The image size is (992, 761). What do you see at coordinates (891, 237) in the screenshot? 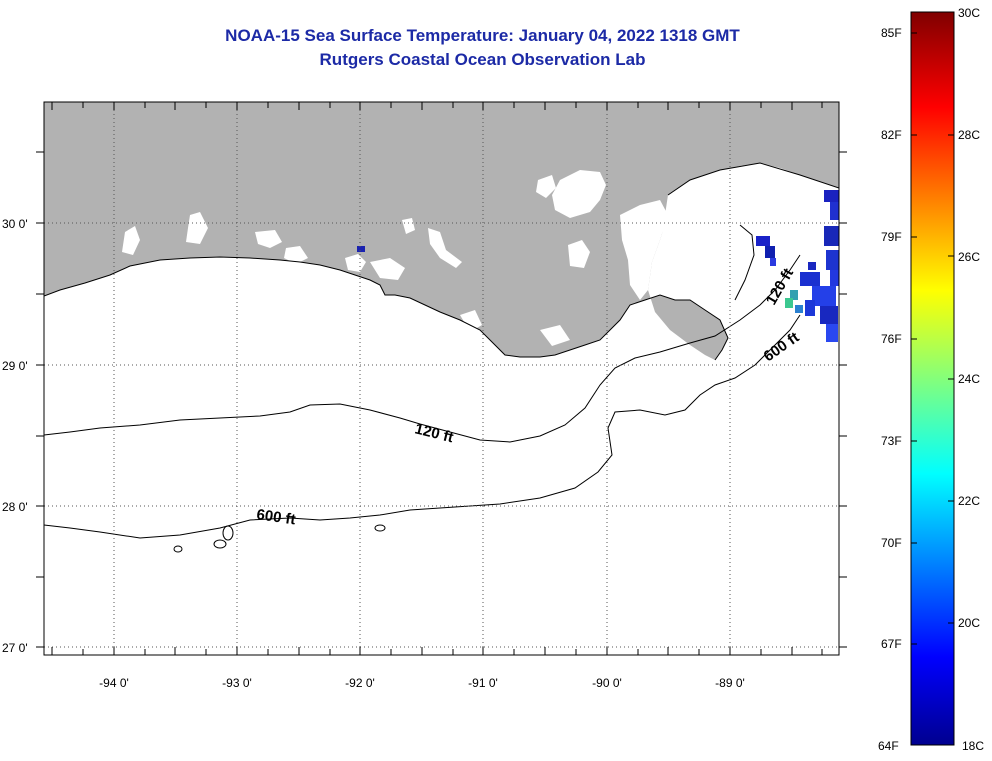
I see `colorbar-label-f: 79F` at bounding box center [891, 237].